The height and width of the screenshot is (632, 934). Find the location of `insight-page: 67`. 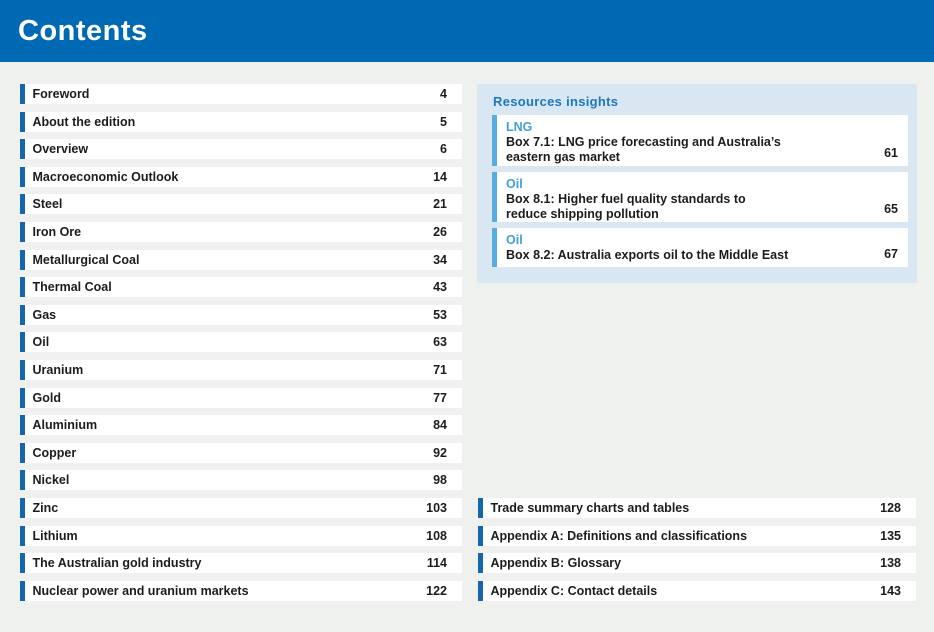

insight-page: 67 is located at coordinates (891, 254).